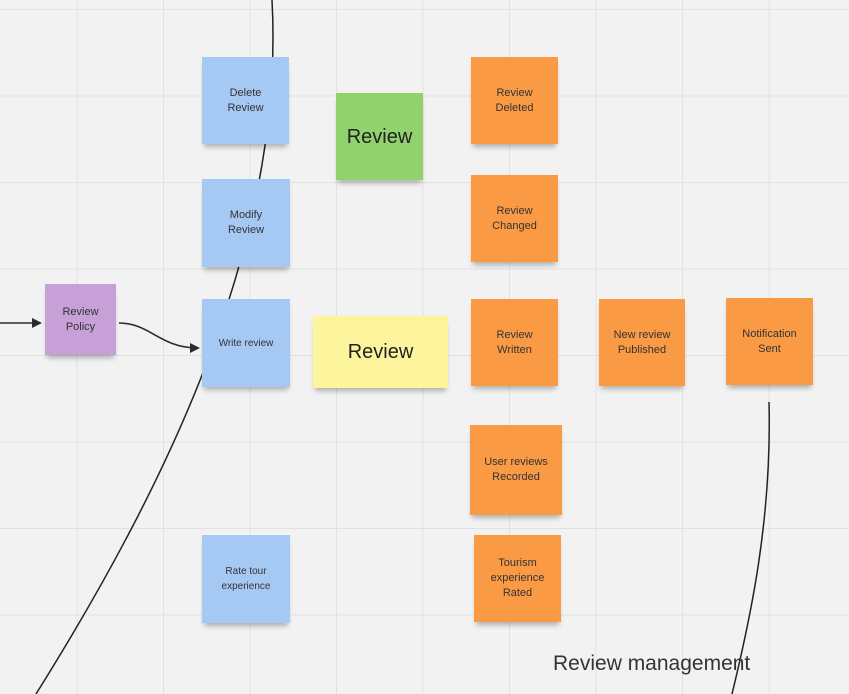  What do you see at coordinates (246, 223) in the screenshot?
I see `sticky-modify-review: Modify Review` at bounding box center [246, 223].